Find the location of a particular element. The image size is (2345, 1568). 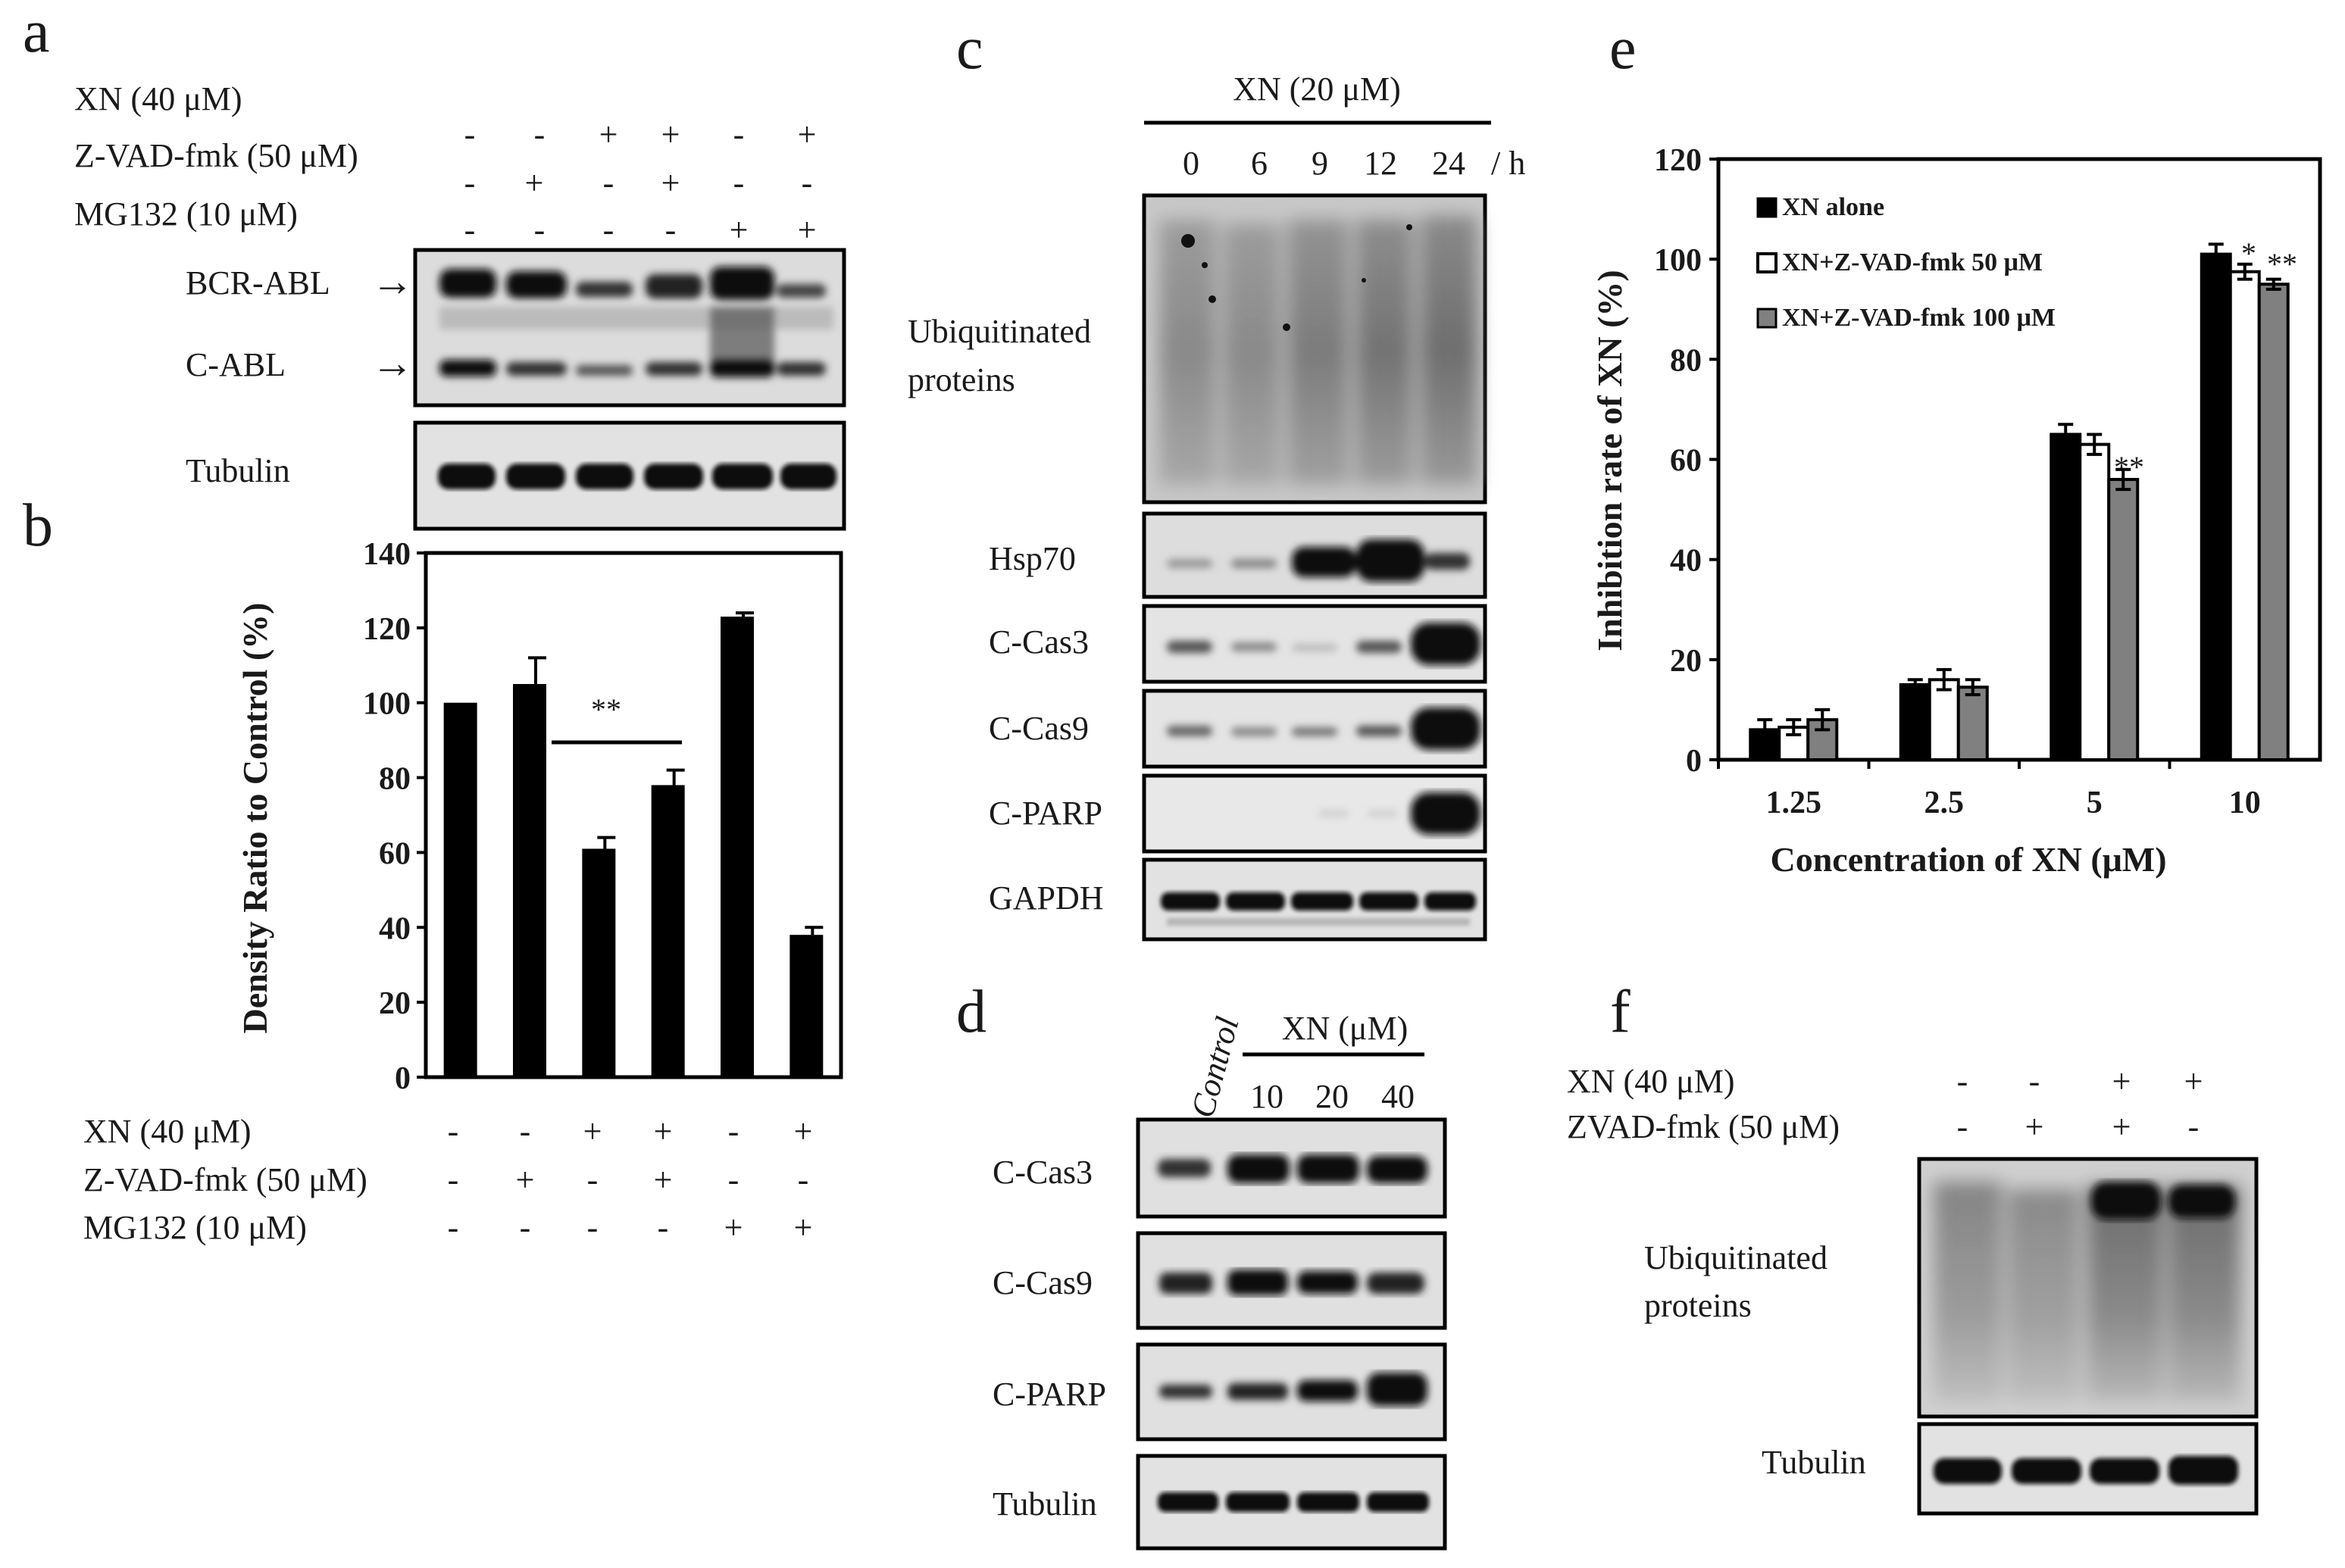

a-treatment-label-3: MG132 (10 μM) is located at coordinates (186, 214).